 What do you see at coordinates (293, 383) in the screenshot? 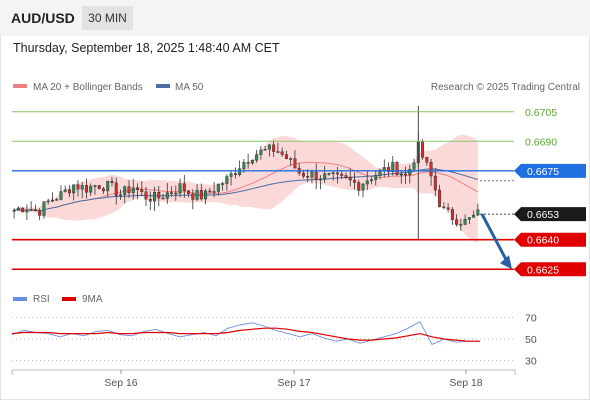
I see `time-tick-label: Sep 17` at bounding box center [293, 383].